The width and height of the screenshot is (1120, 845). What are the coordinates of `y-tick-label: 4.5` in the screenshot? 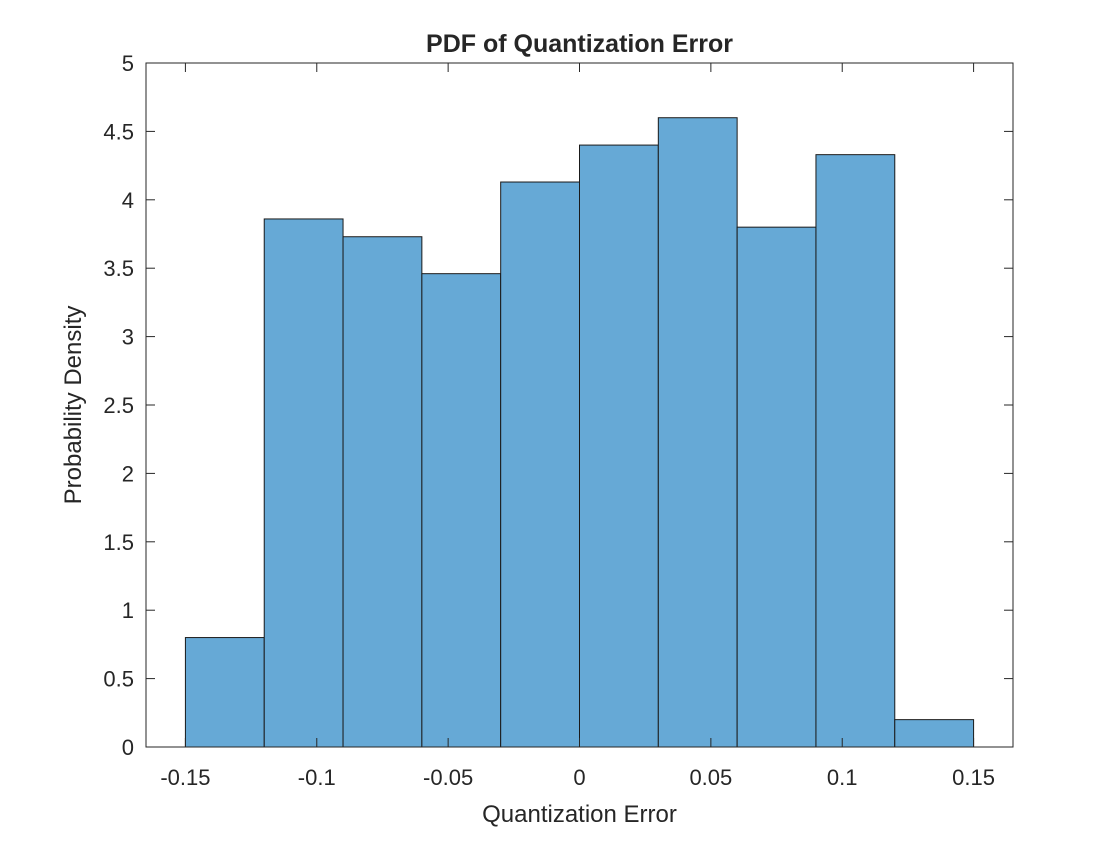 It's located at (118, 131).